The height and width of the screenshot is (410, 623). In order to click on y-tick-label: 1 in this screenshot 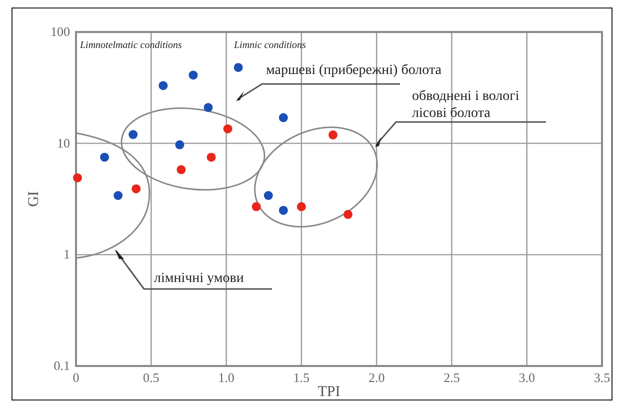, I will do `click(67, 254)`.